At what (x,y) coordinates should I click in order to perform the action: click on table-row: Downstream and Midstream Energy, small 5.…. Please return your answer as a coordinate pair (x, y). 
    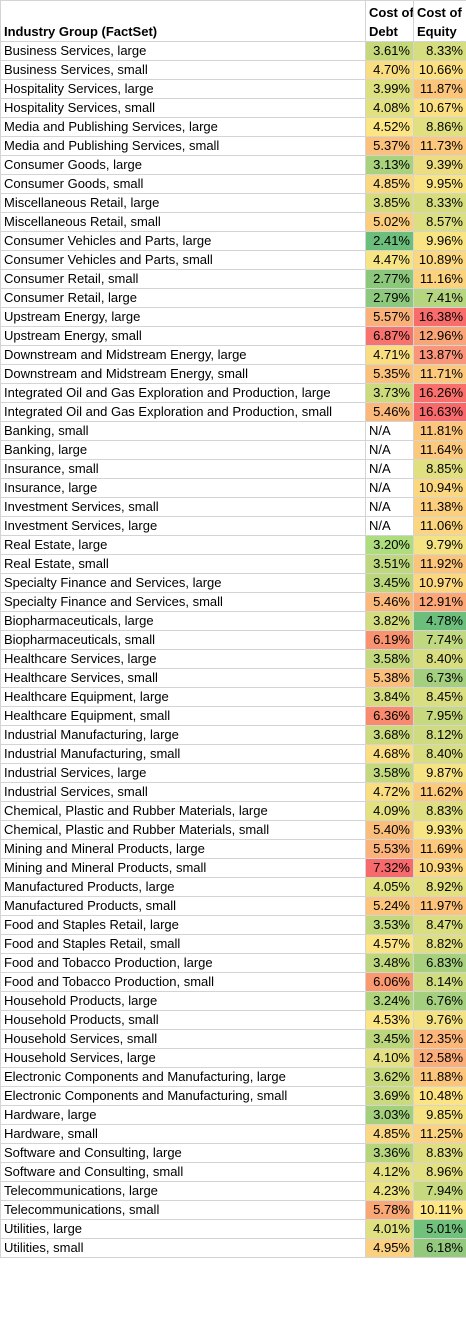
    Looking at the image, I should click on (233, 374).